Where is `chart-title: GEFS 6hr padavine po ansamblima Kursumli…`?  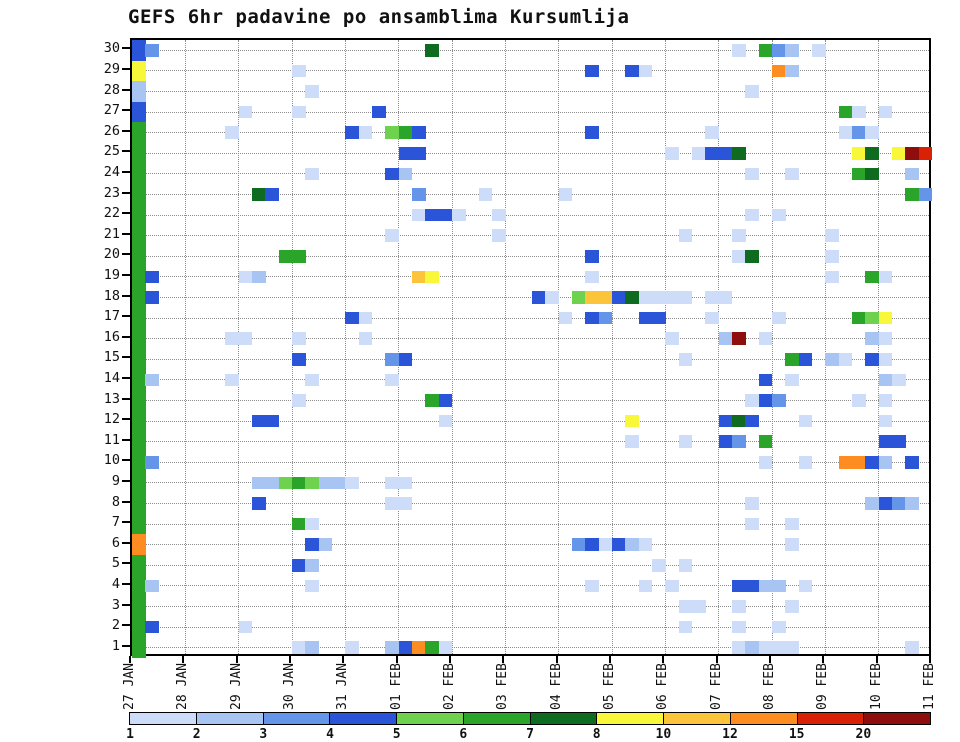 chart-title: GEFS 6hr padavine po ansamblima Kursumli… is located at coordinates (379, 17).